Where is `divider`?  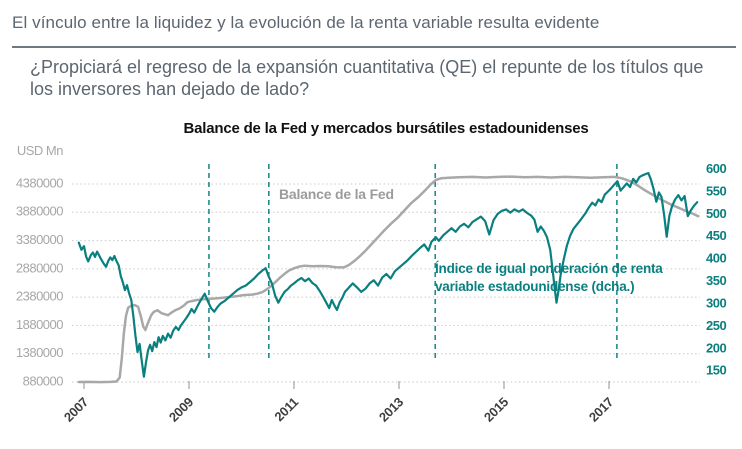
divider is located at coordinates (374, 47).